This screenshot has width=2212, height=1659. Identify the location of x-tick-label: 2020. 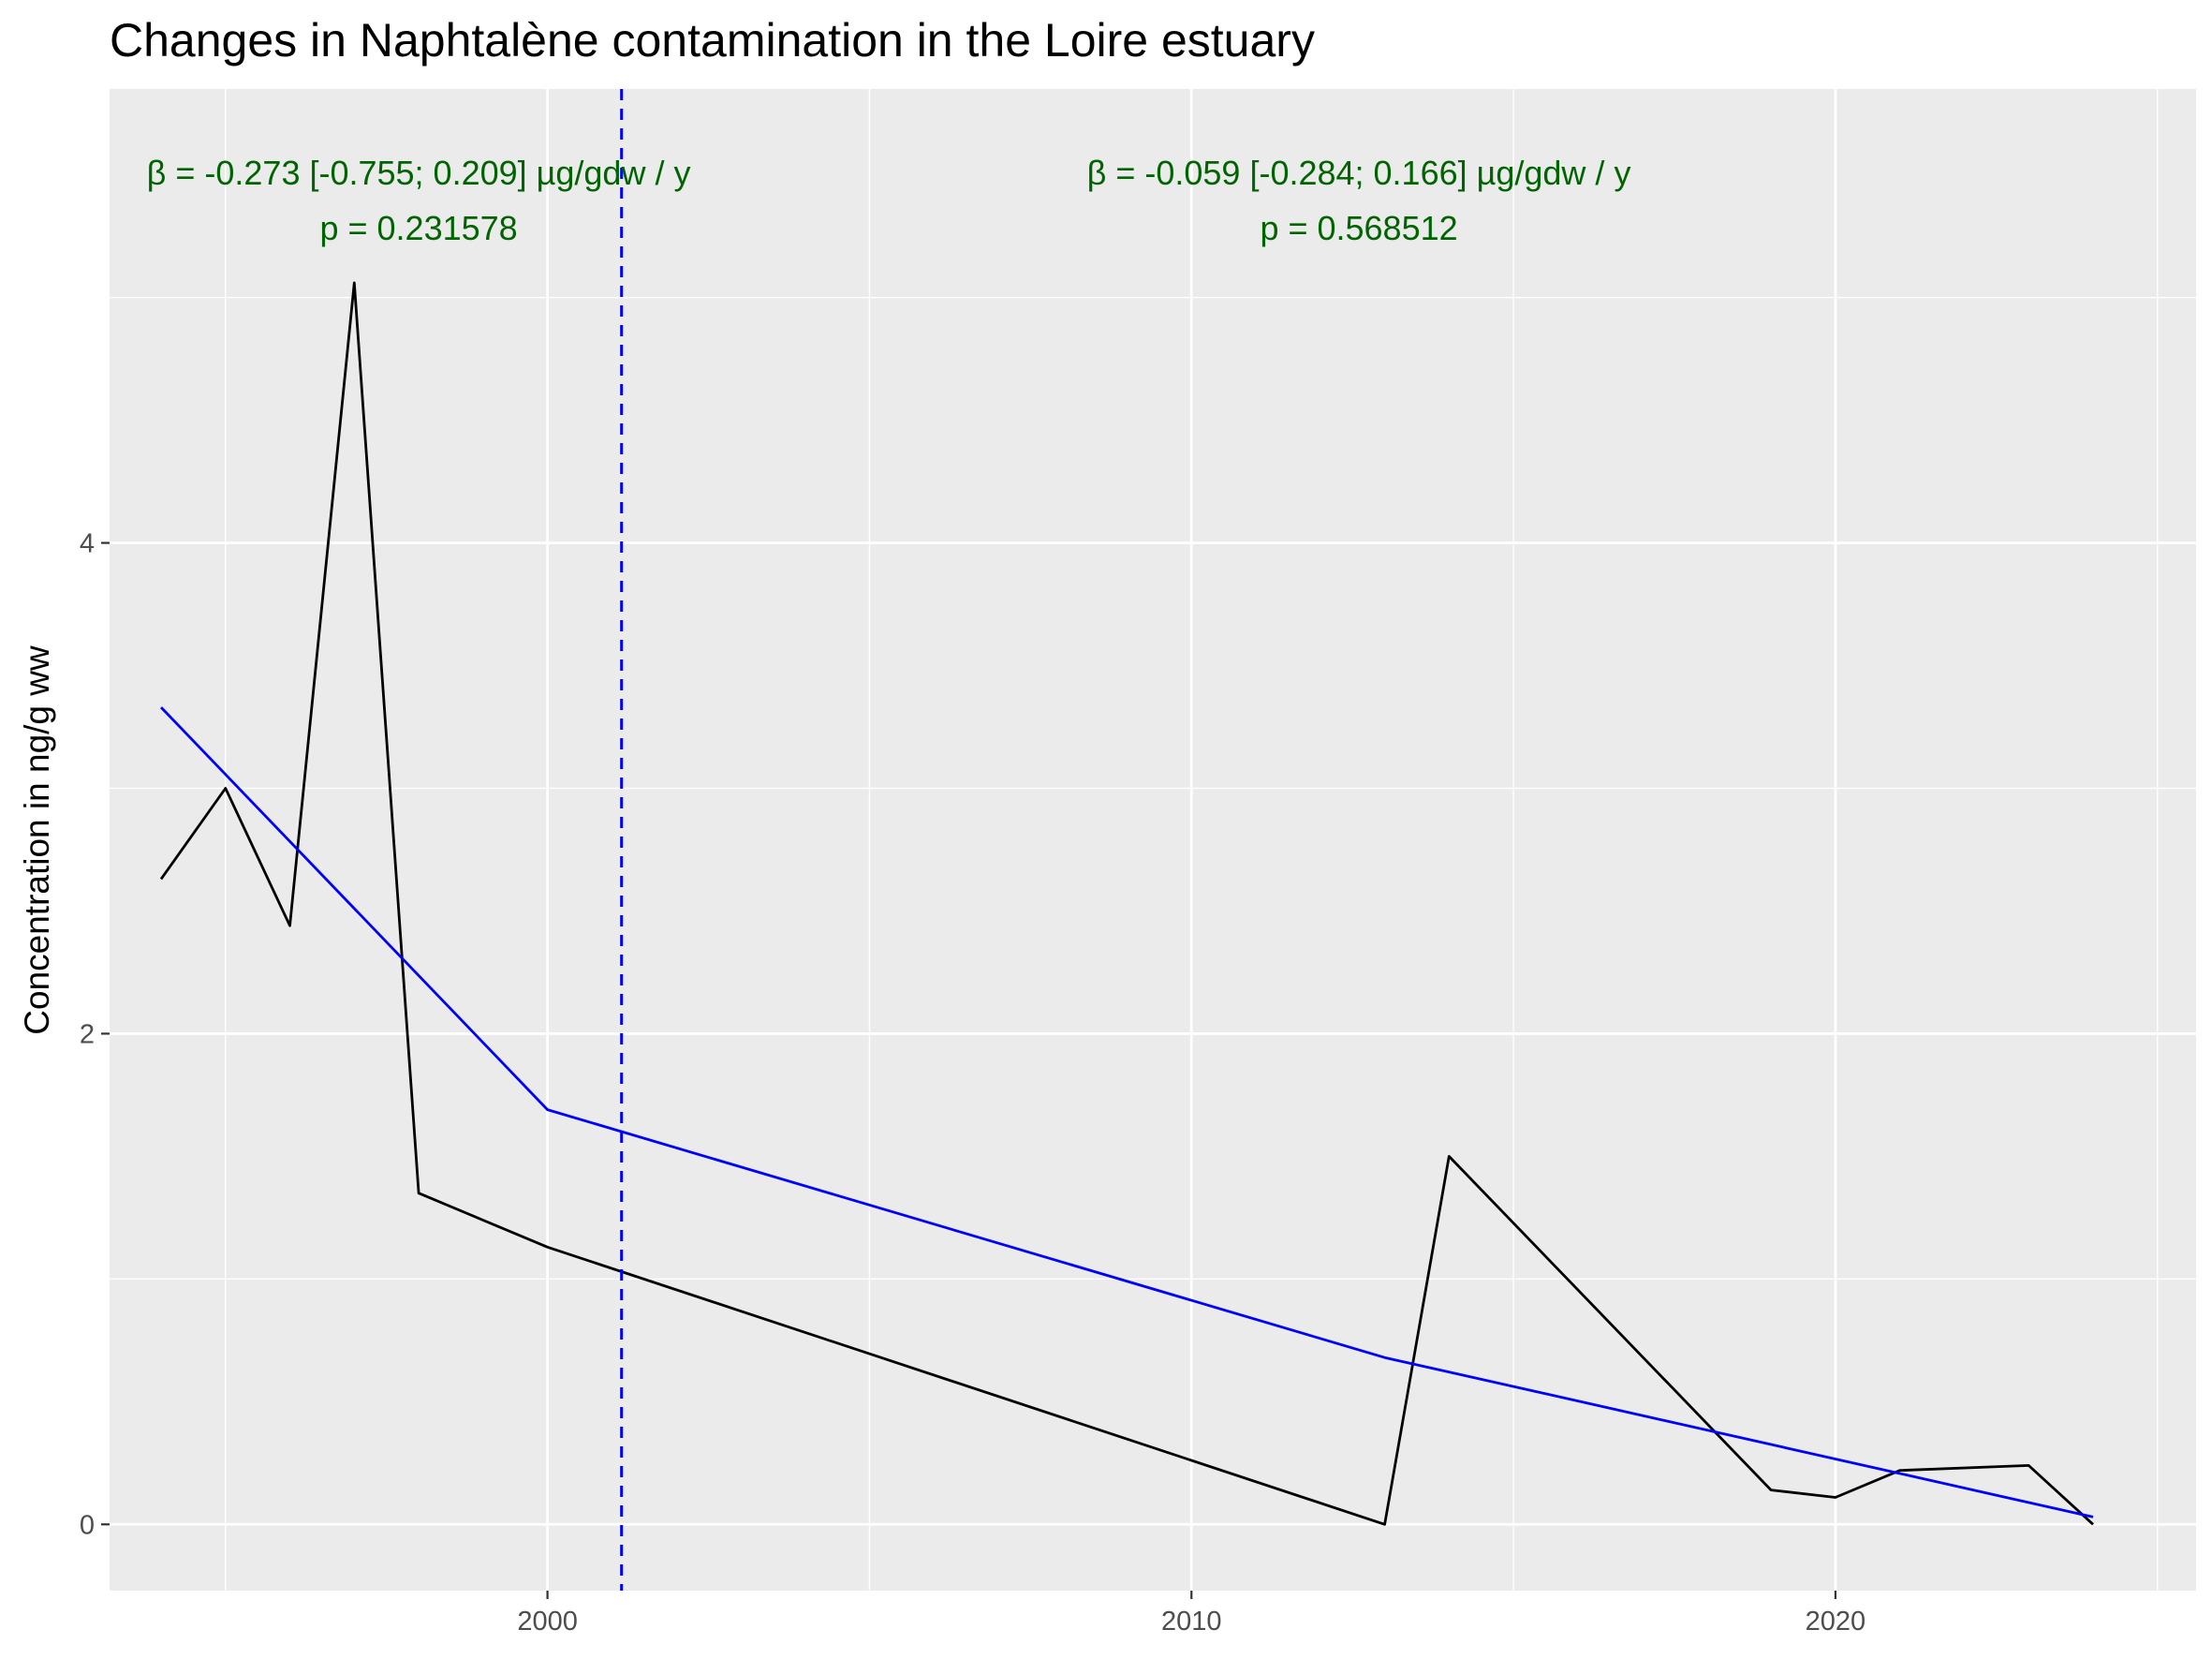
(1836, 1622).